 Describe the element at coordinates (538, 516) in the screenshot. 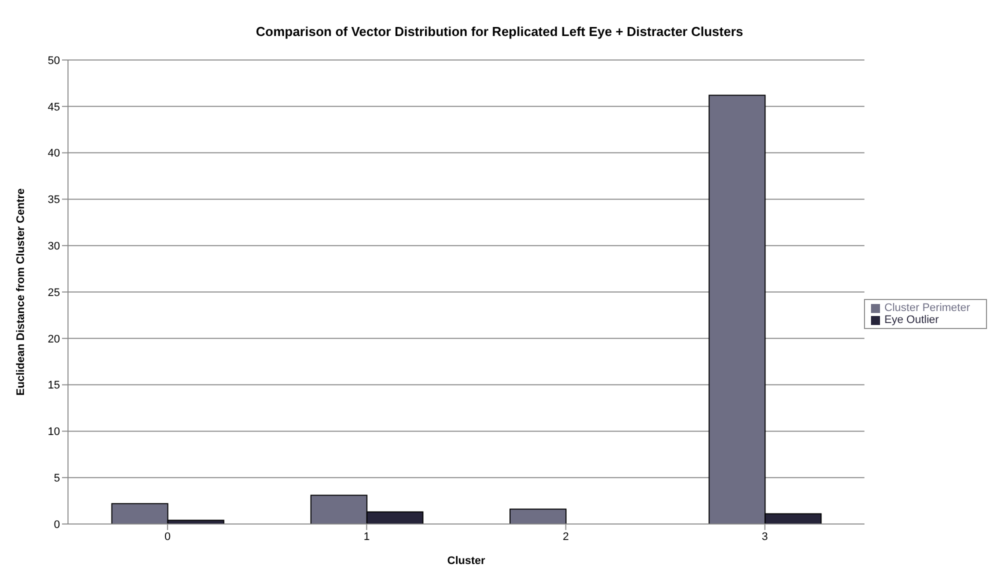

I see `bar` at that location.